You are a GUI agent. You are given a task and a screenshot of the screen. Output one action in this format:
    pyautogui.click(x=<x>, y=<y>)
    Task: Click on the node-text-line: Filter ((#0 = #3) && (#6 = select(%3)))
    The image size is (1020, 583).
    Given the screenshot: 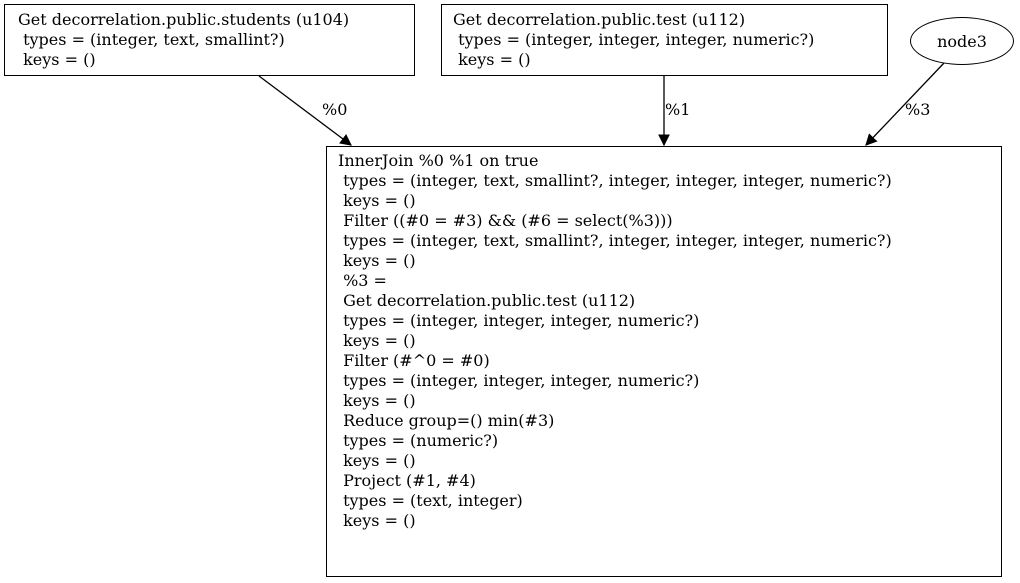 What is the action you would take?
    pyautogui.click(x=505, y=220)
    